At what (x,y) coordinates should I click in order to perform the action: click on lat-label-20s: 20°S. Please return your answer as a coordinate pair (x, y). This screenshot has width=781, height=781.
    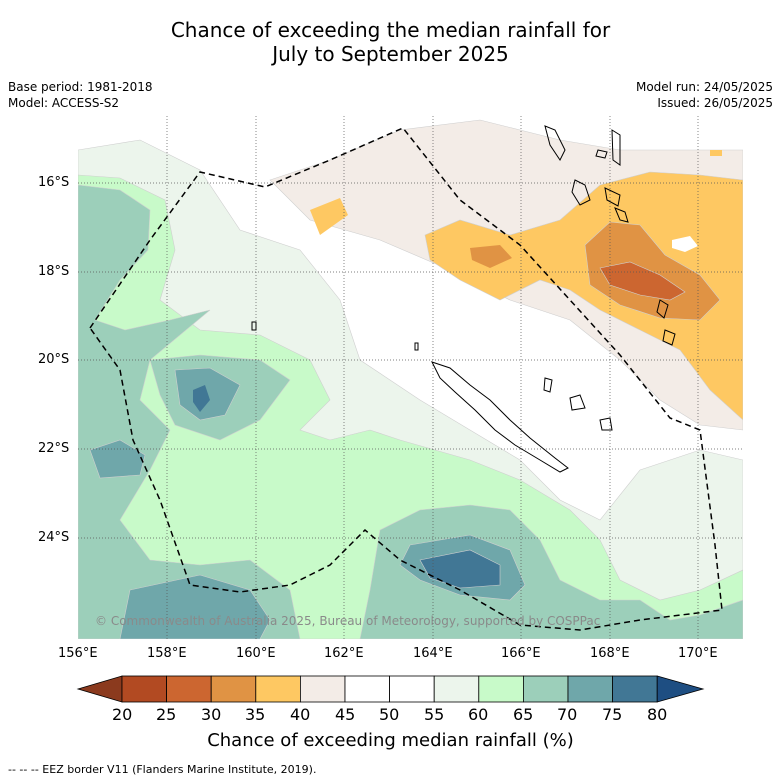
    Looking at the image, I should click on (54, 359).